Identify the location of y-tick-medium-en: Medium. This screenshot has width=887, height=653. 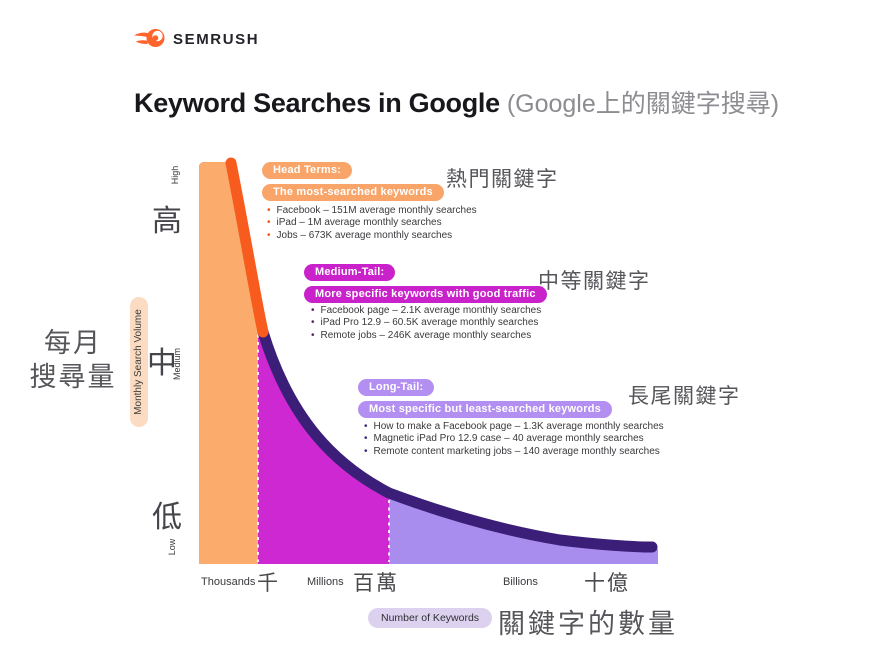
(177, 364).